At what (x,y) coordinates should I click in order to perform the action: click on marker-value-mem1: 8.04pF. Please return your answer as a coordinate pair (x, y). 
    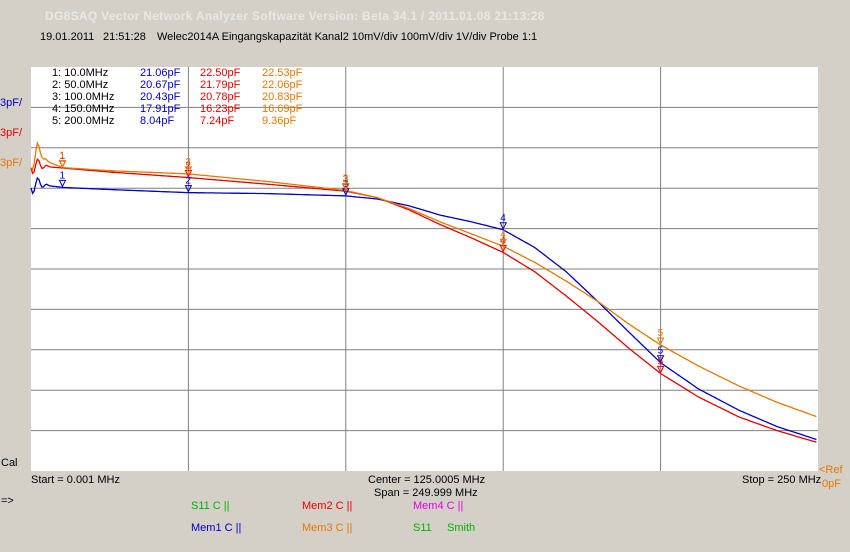
    Looking at the image, I should click on (157, 121).